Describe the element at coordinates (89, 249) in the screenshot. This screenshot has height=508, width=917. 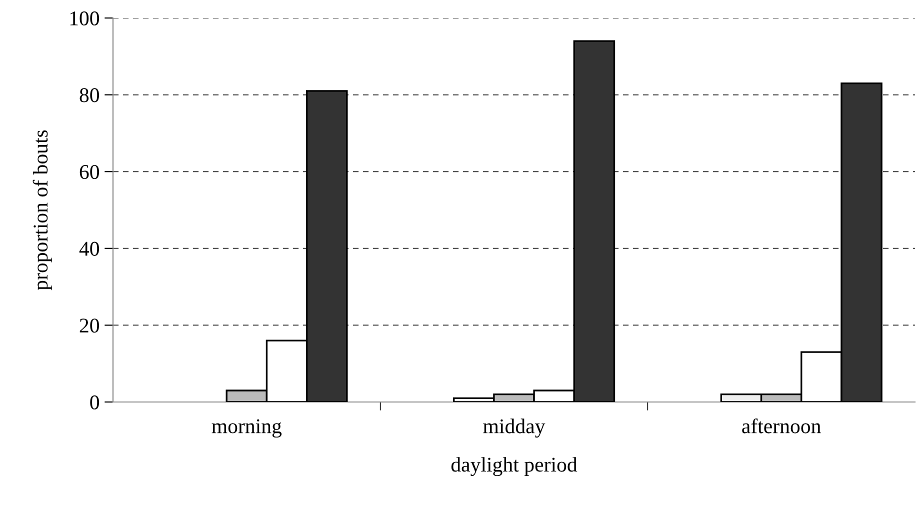
I see `y-tick-label: 40` at that location.